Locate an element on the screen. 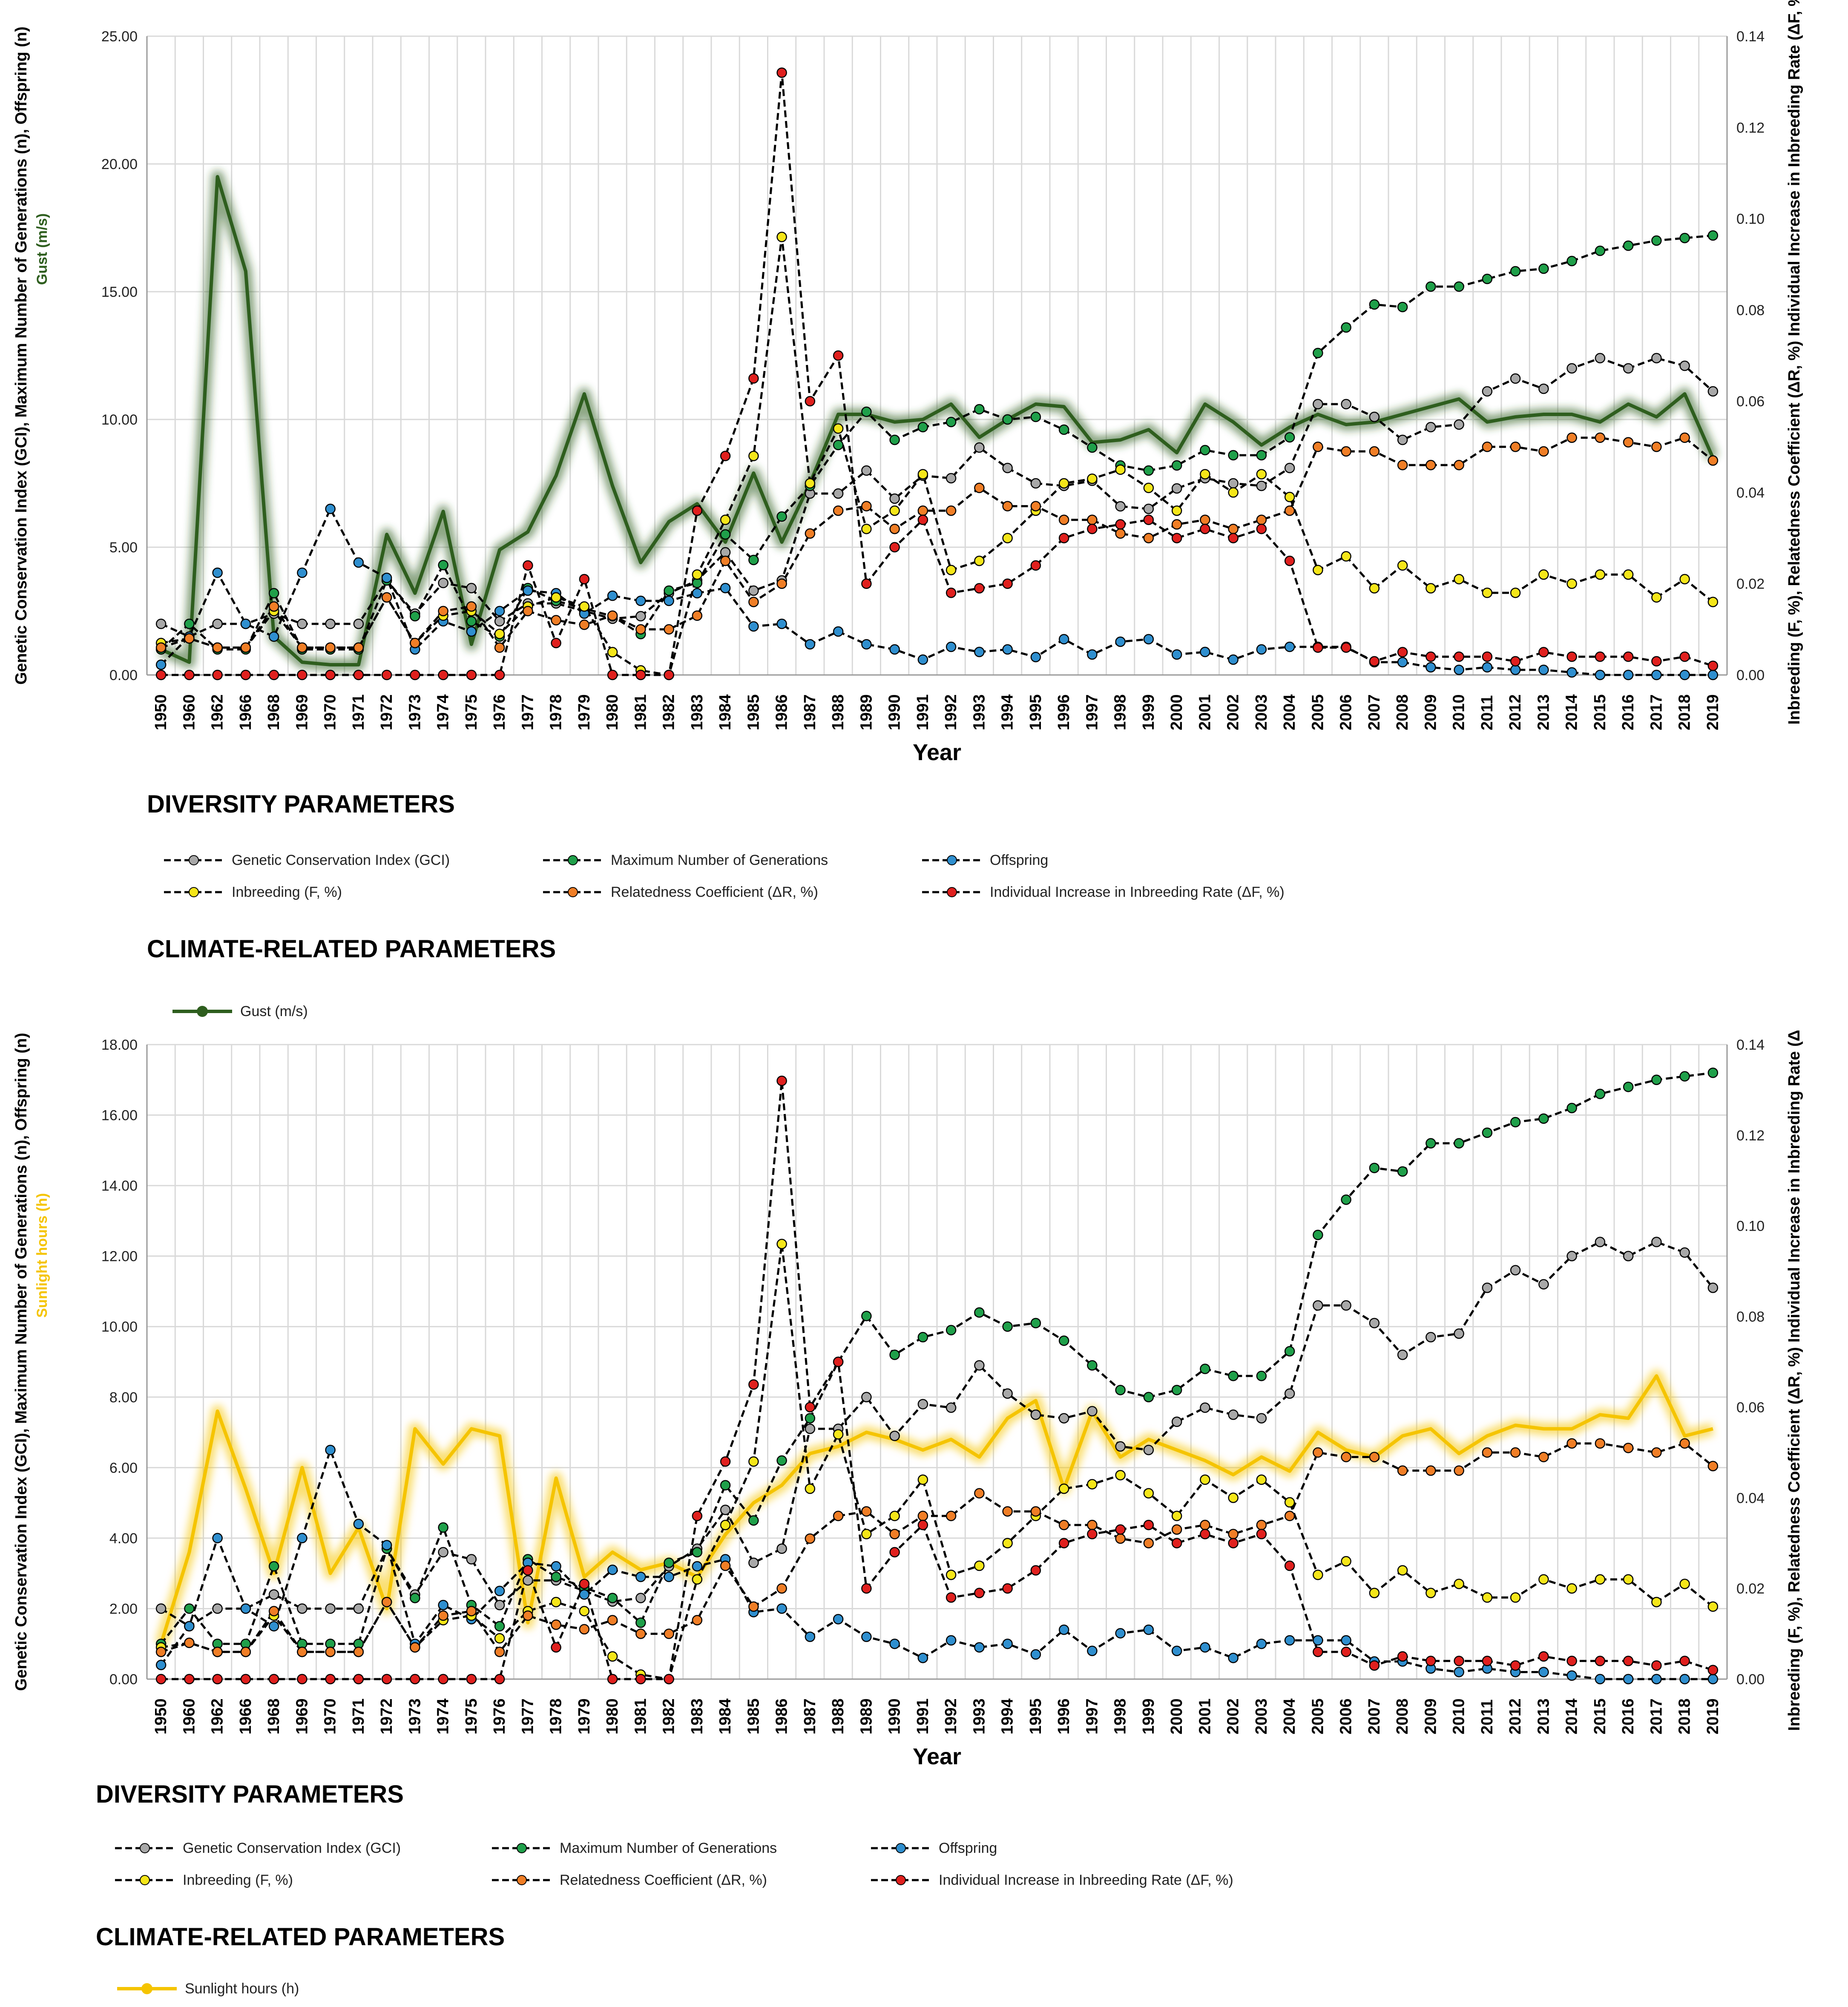 The height and width of the screenshot is (2007, 1848). x-tick-label: 1993 is located at coordinates (979, 712).